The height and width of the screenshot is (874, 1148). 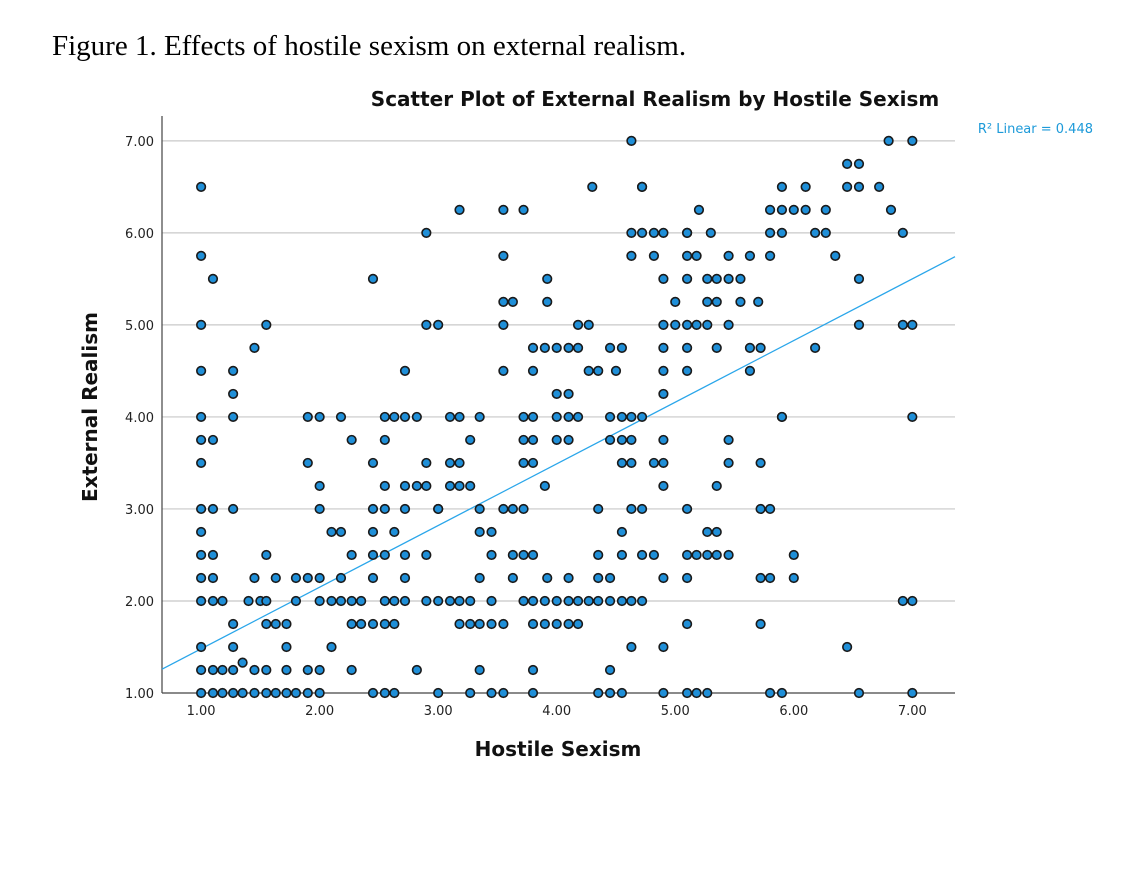 I want to click on y-tick-label: 6.00, so click(x=139, y=234).